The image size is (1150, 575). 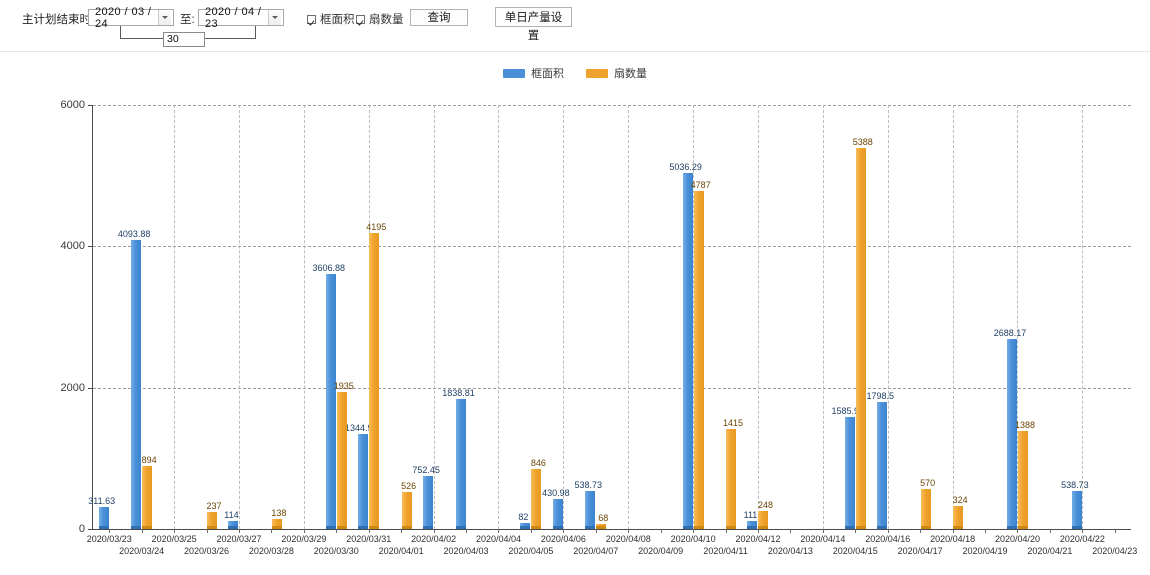 What do you see at coordinates (343, 386) in the screenshot?
I see `bar-value-label: 1935` at bounding box center [343, 386].